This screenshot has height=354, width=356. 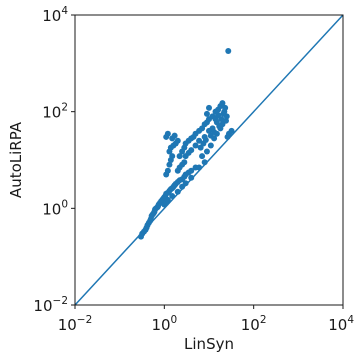 I want to click on y-tick-label: 10⁰, so click(x=55, y=208).